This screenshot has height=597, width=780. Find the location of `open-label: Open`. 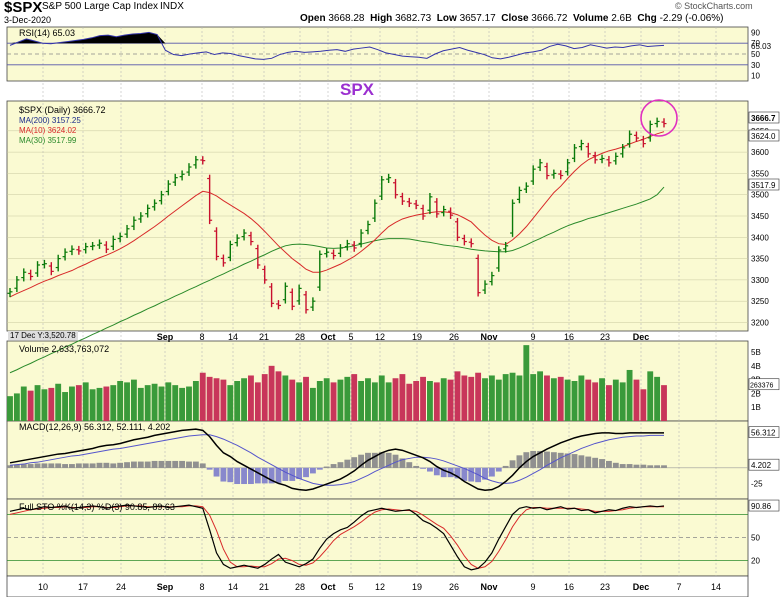

open-label: Open is located at coordinates (313, 18).